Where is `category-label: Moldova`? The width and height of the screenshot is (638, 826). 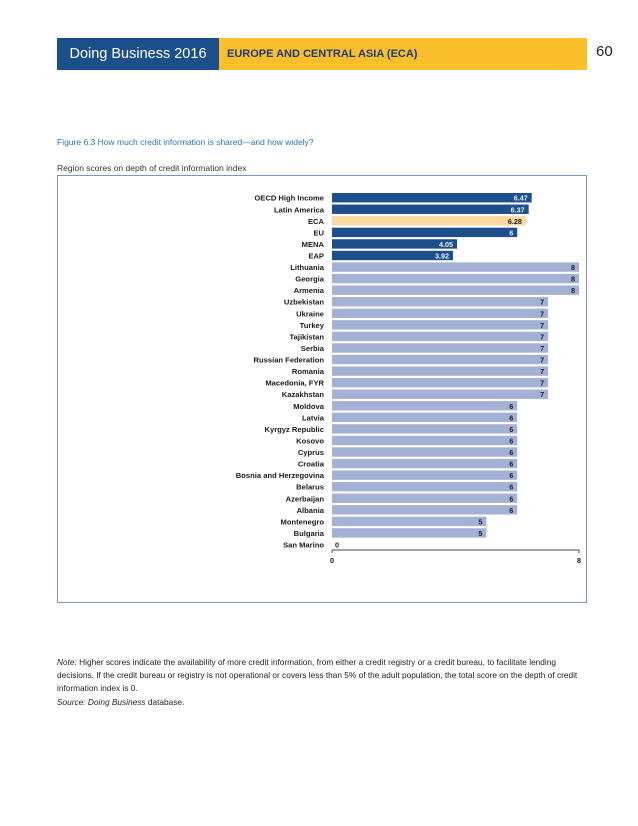 category-label: Moldova is located at coordinates (309, 406).